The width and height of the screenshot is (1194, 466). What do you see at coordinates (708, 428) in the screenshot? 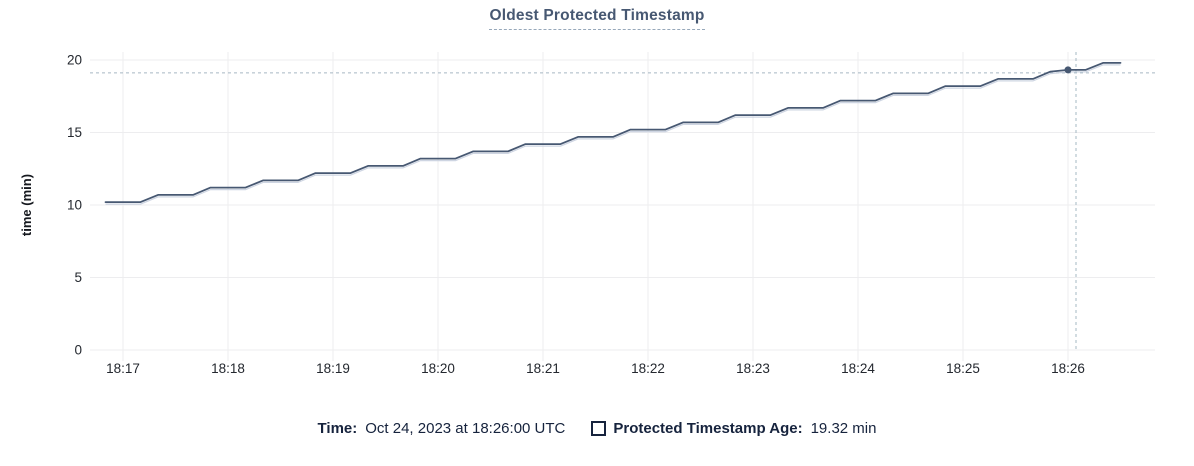
I see `series-label: Protected Timestamp Age:` at bounding box center [708, 428].